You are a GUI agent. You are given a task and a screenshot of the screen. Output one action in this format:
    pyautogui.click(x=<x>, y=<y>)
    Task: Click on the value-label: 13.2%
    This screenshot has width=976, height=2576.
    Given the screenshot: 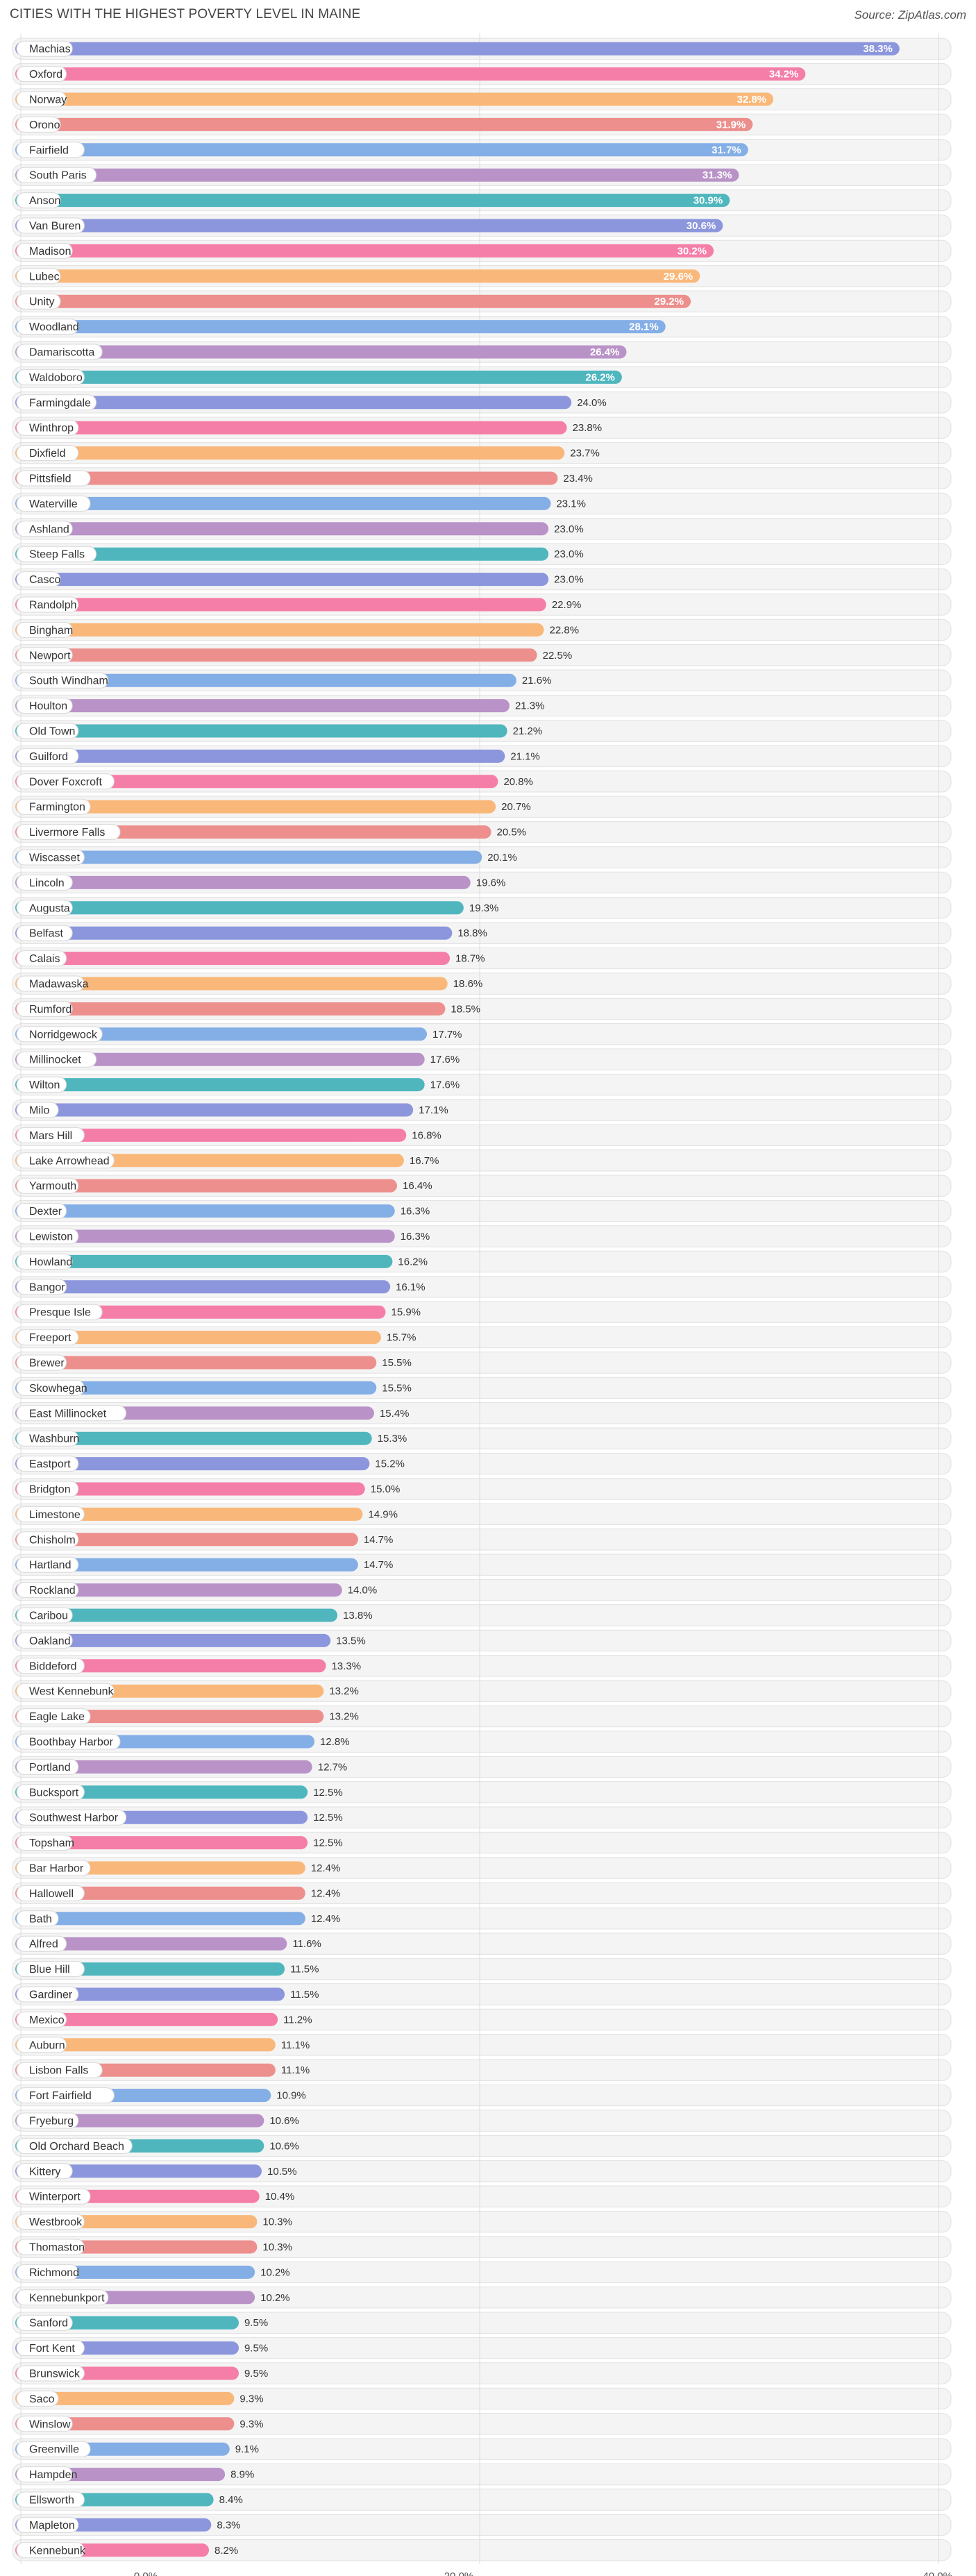 What is the action you would take?
    pyautogui.click(x=344, y=1691)
    